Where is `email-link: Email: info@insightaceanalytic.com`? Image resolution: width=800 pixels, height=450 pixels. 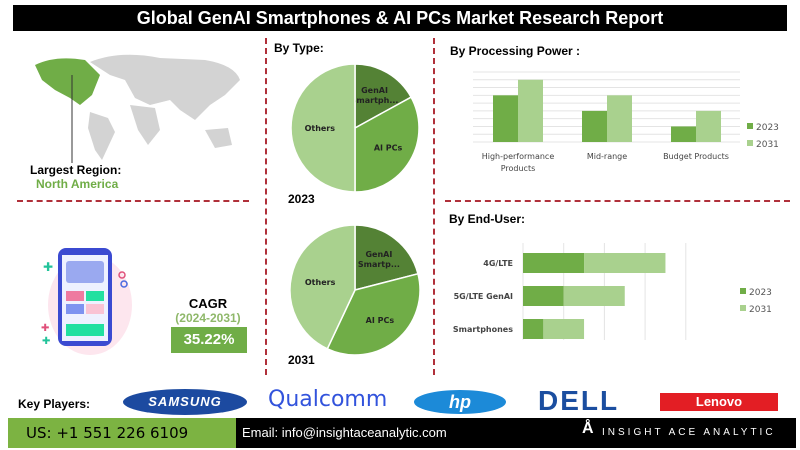 email-link: Email: info@insightaceanalytic.com is located at coordinates (344, 432).